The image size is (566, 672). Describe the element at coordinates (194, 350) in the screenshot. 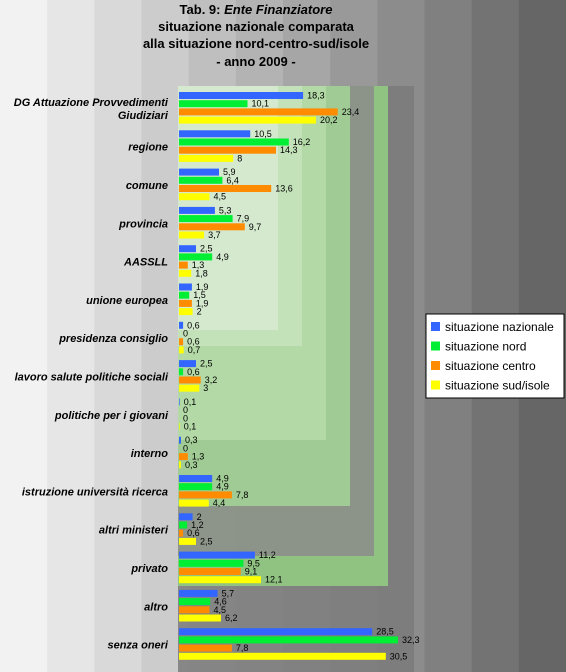

I see `data-label: 0,7` at that location.